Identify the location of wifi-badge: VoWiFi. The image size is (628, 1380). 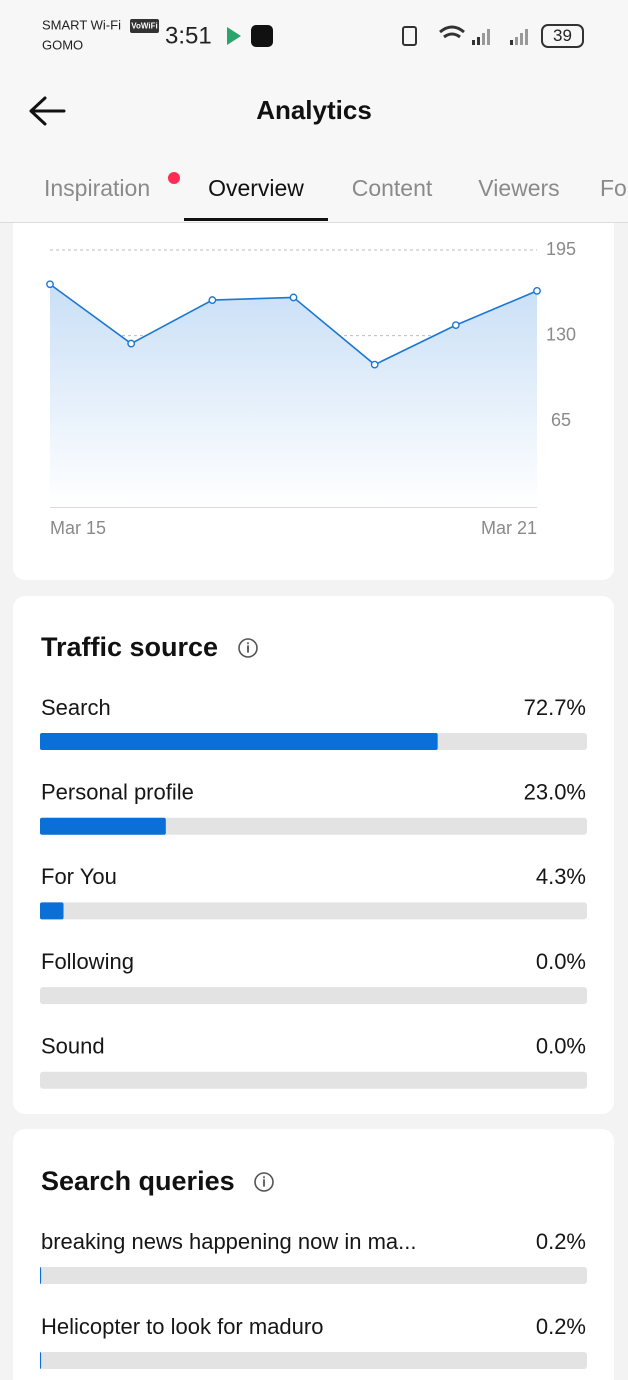
(144, 26).